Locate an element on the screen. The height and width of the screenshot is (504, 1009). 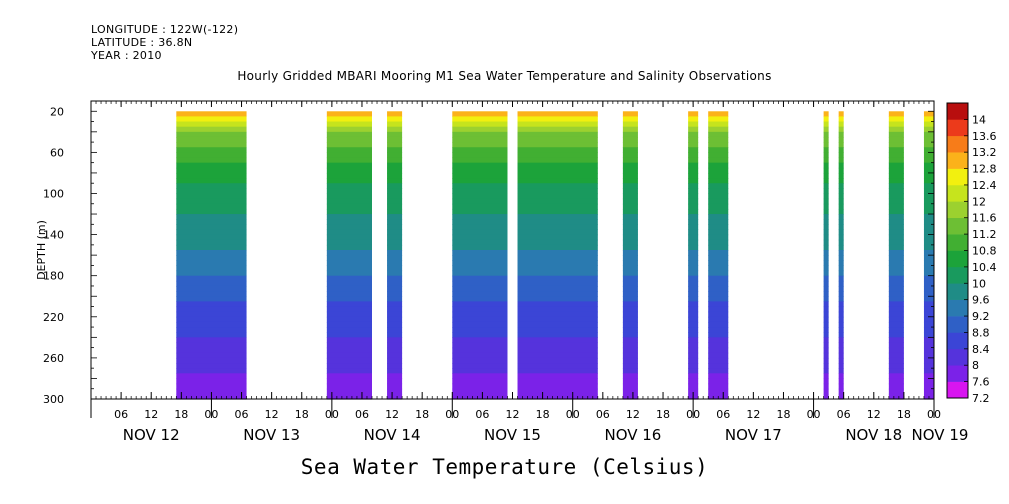
x-hour-tick-label: 06 is located at coordinates (121, 414).